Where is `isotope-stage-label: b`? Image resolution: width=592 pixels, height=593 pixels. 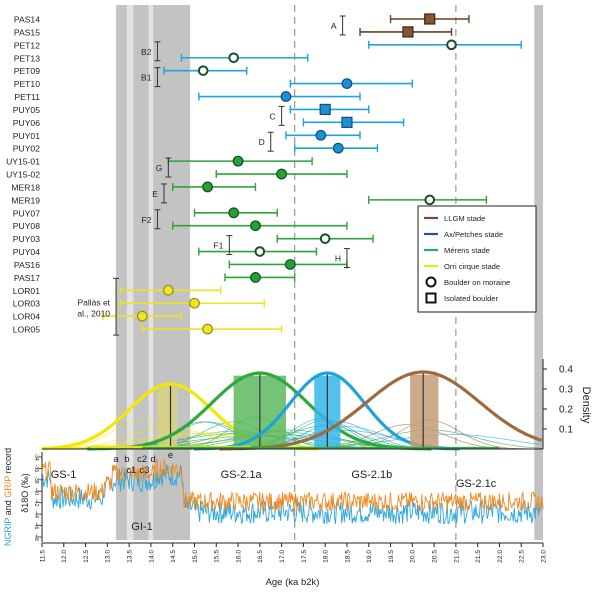 isotope-stage-label: b is located at coordinates (126, 459).